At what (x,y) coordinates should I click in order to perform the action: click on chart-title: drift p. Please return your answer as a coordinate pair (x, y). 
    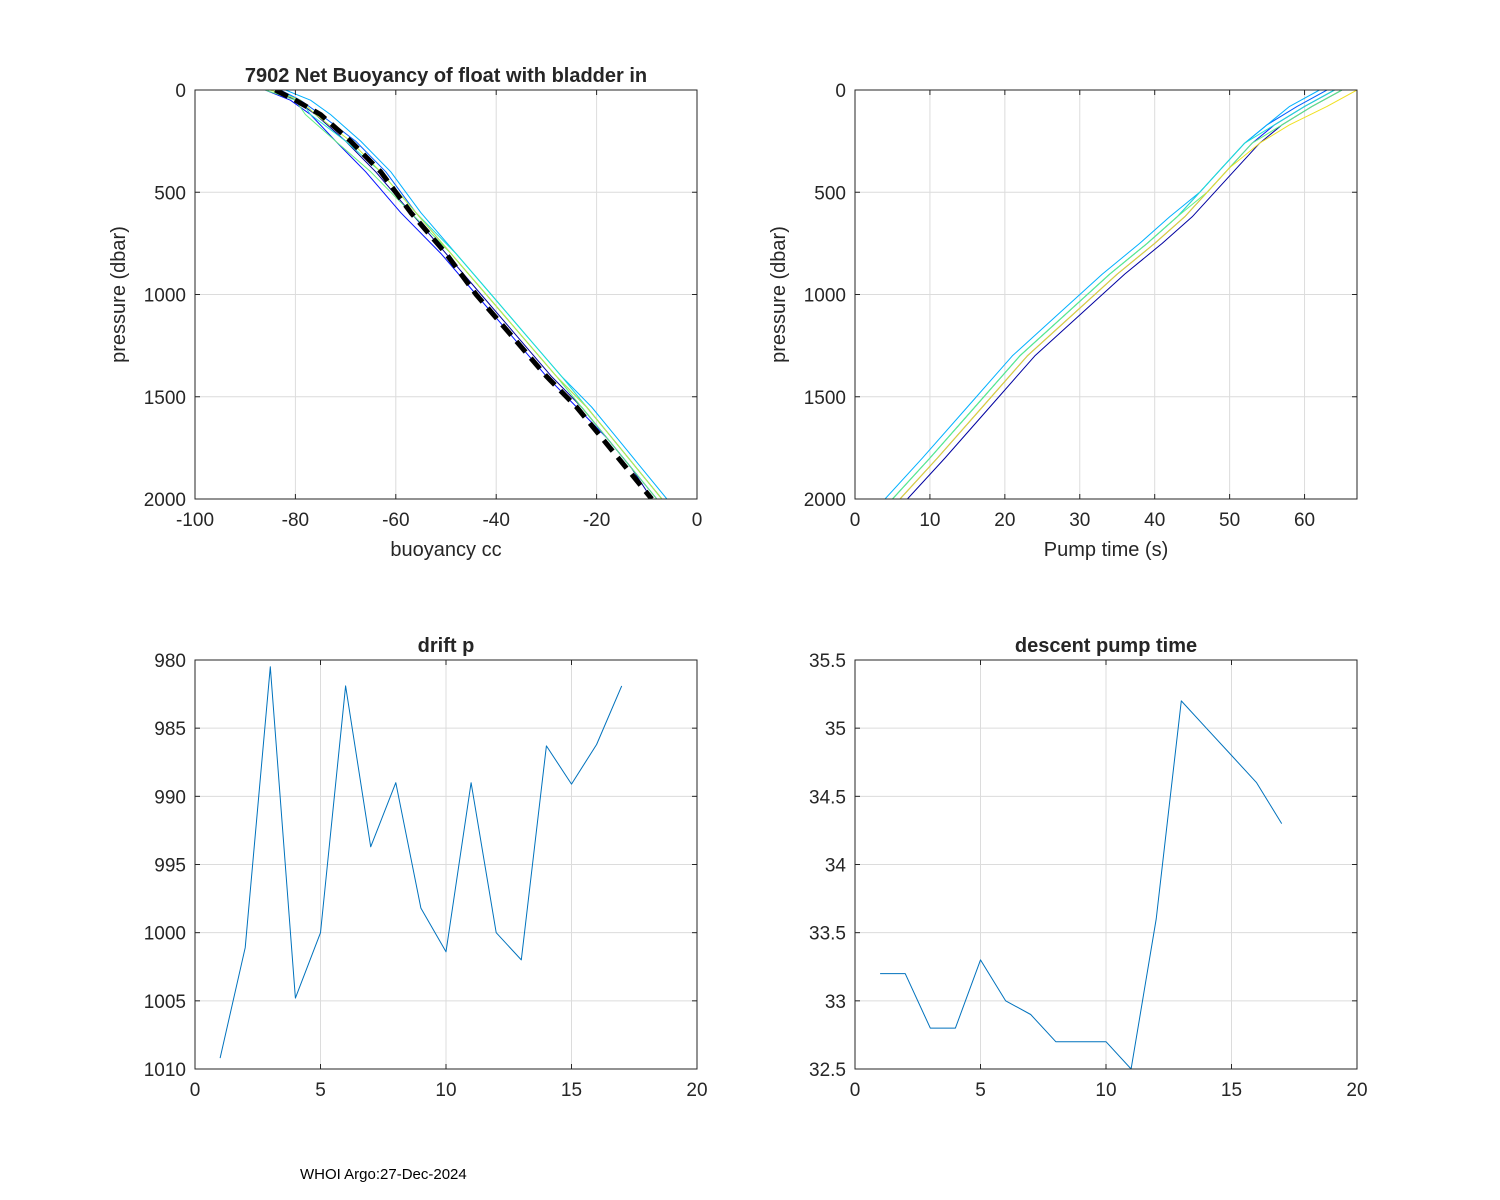
    Looking at the image, I should click on (446, 646).